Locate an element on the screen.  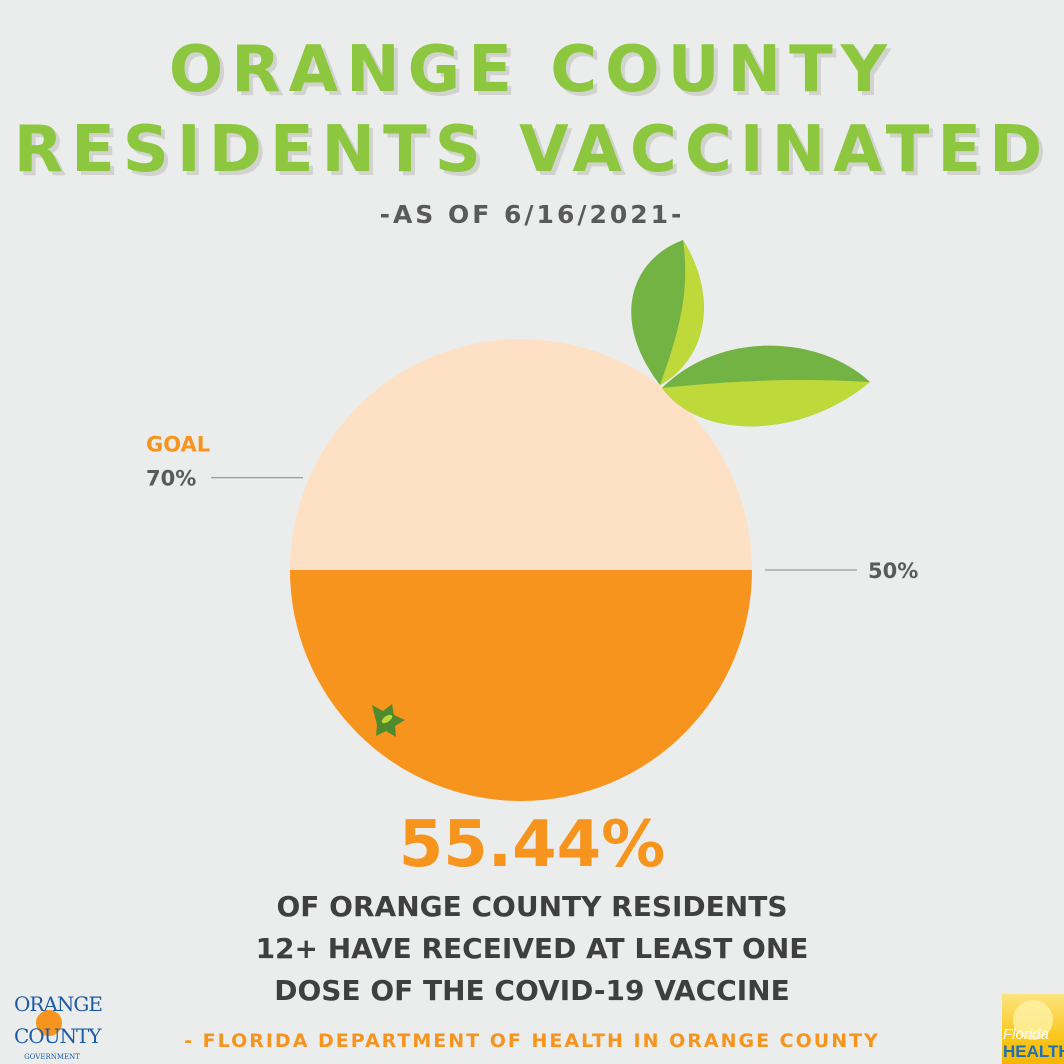
logo-word-florida: Florida is located at coordinates (1026, 1034).